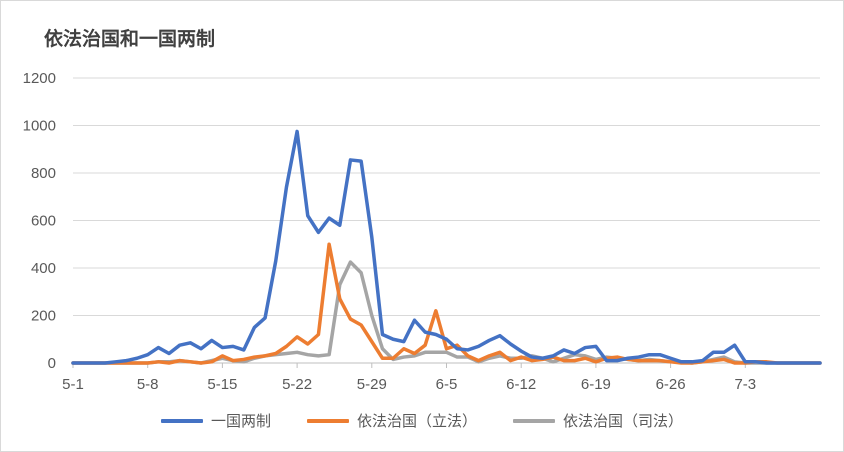  I want to click on x-tick-label: 5-22, so click(297, 384).